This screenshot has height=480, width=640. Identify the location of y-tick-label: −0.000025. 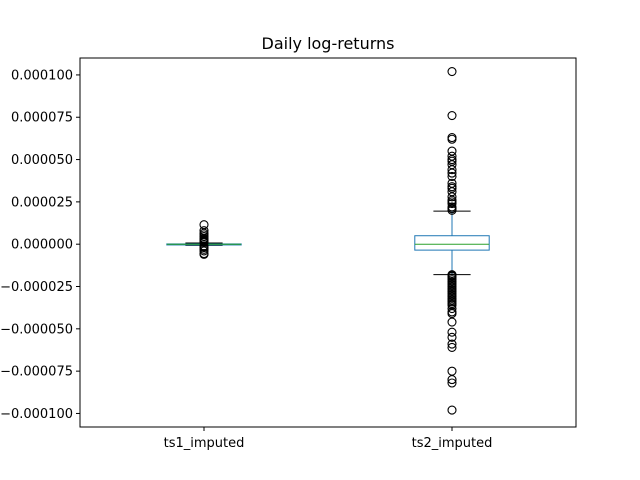
(36, 287).